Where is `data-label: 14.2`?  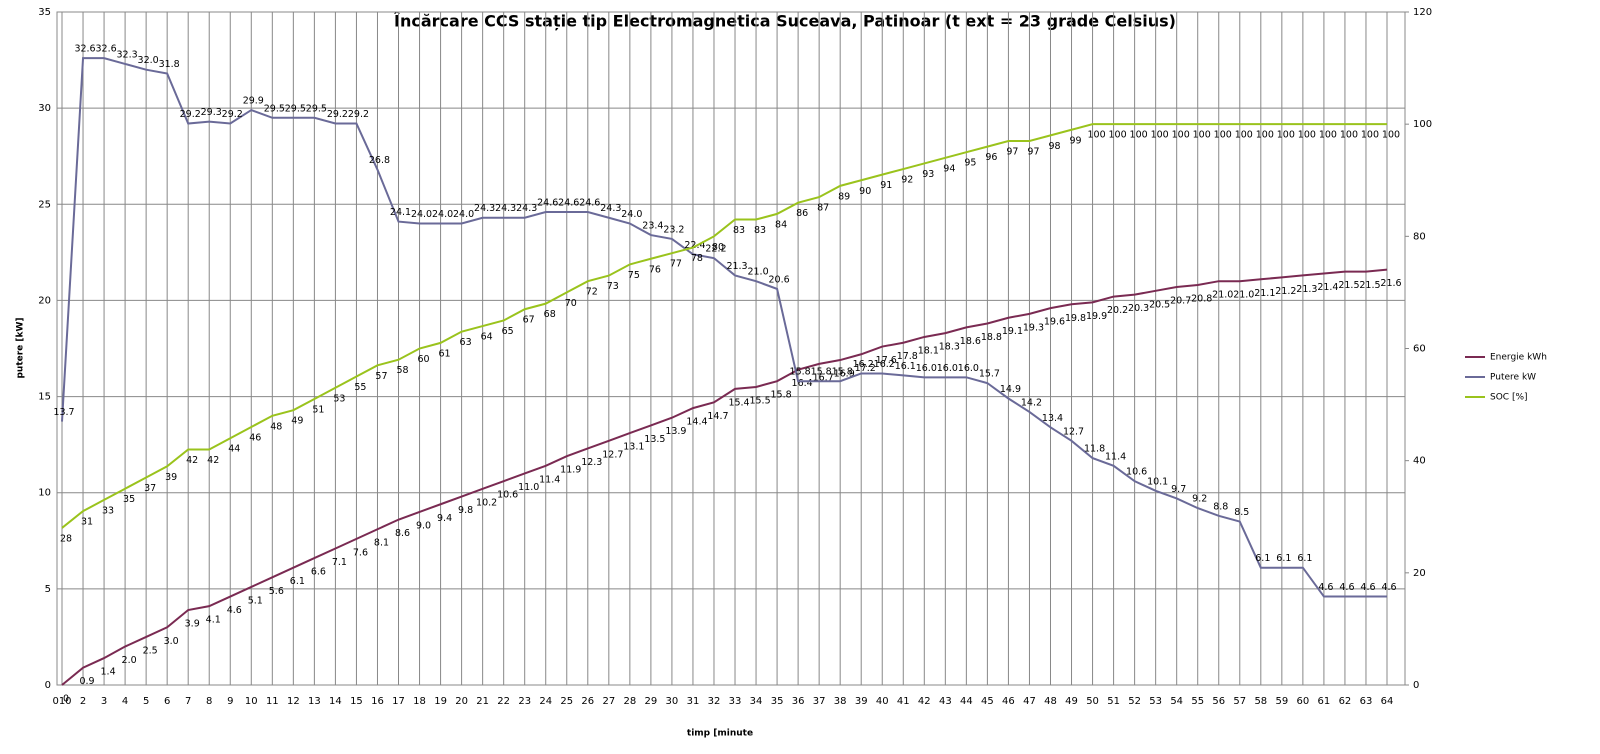
data-label: 14.2 is located at coordinates (1031, 402).